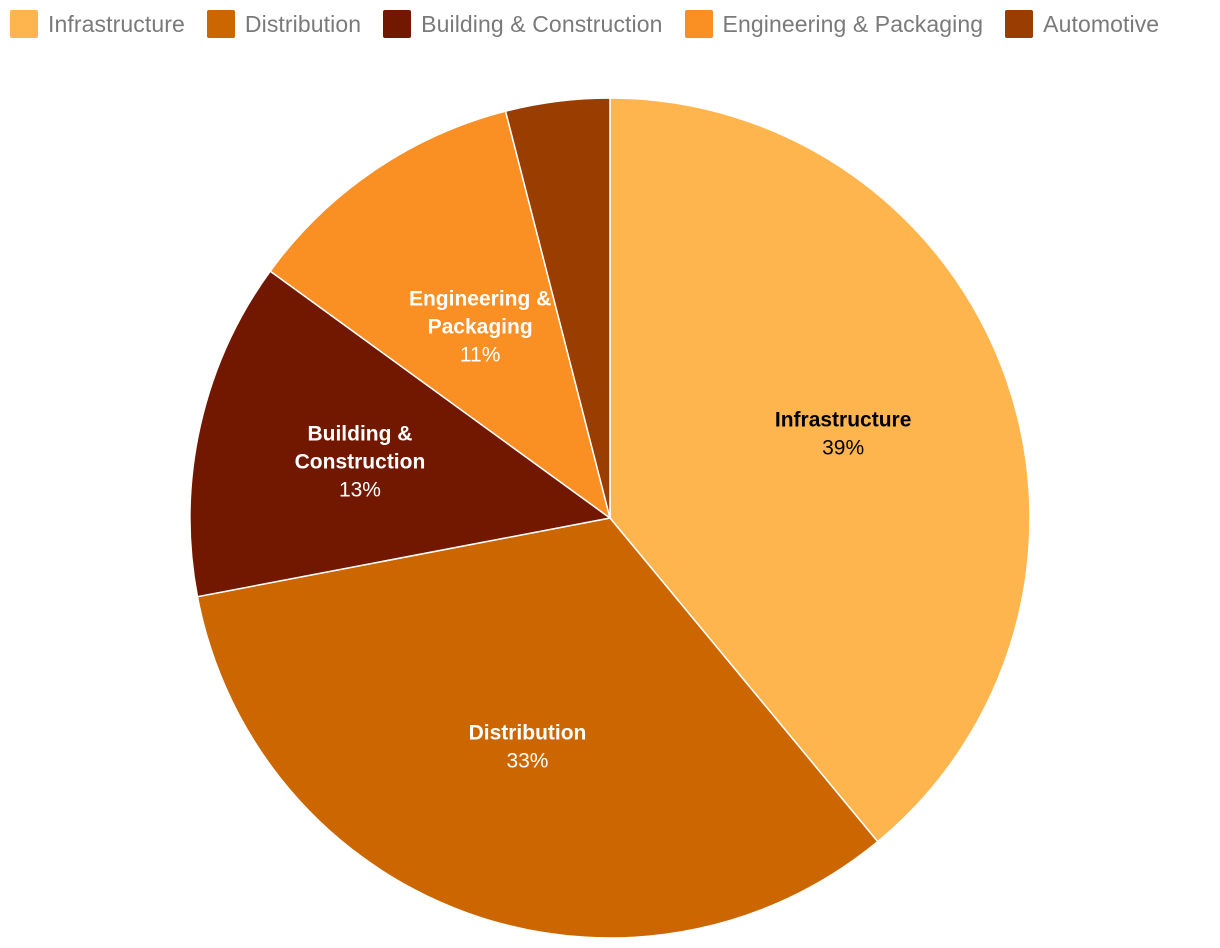 The image size is (1220, 948). I want to click on legend-label: Building & Construction, so click(542, 23).